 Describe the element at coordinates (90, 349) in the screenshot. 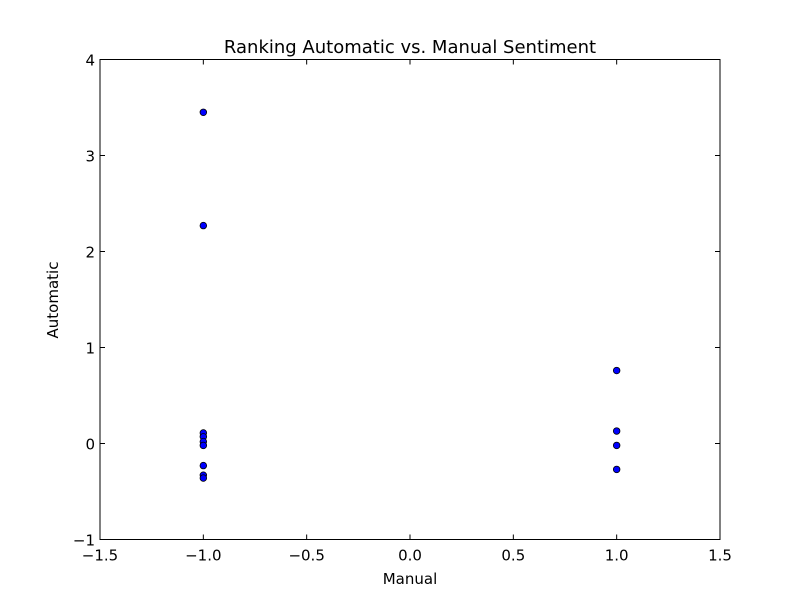

I see `y-tick-label: 1` at that location.